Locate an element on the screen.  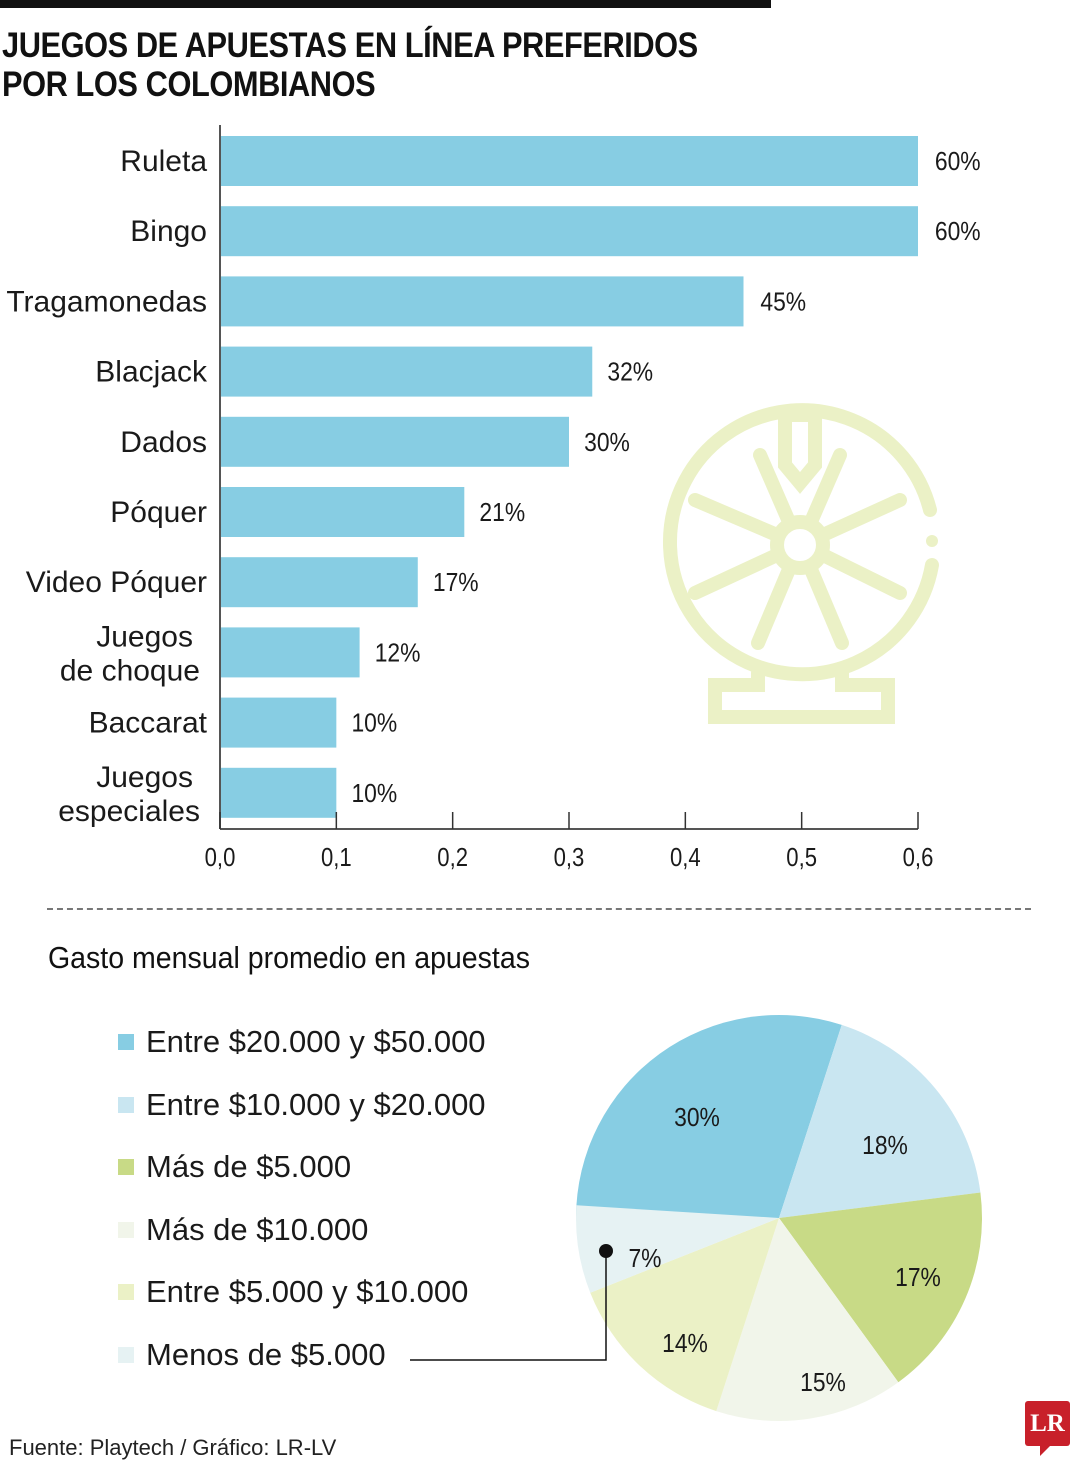
legend-item: Más de $10.000 is located at coordinates (243, 1230).